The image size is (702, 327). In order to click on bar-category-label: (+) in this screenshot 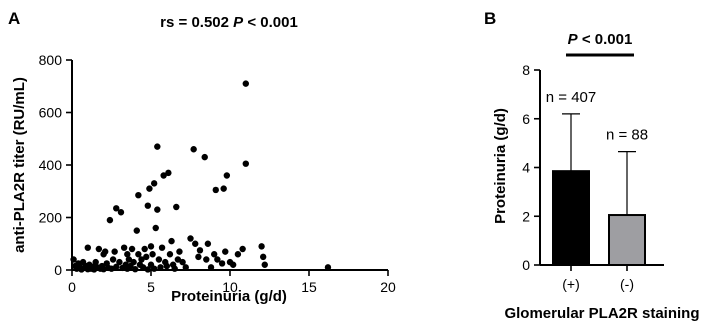, I will do `click(571, 284)`.